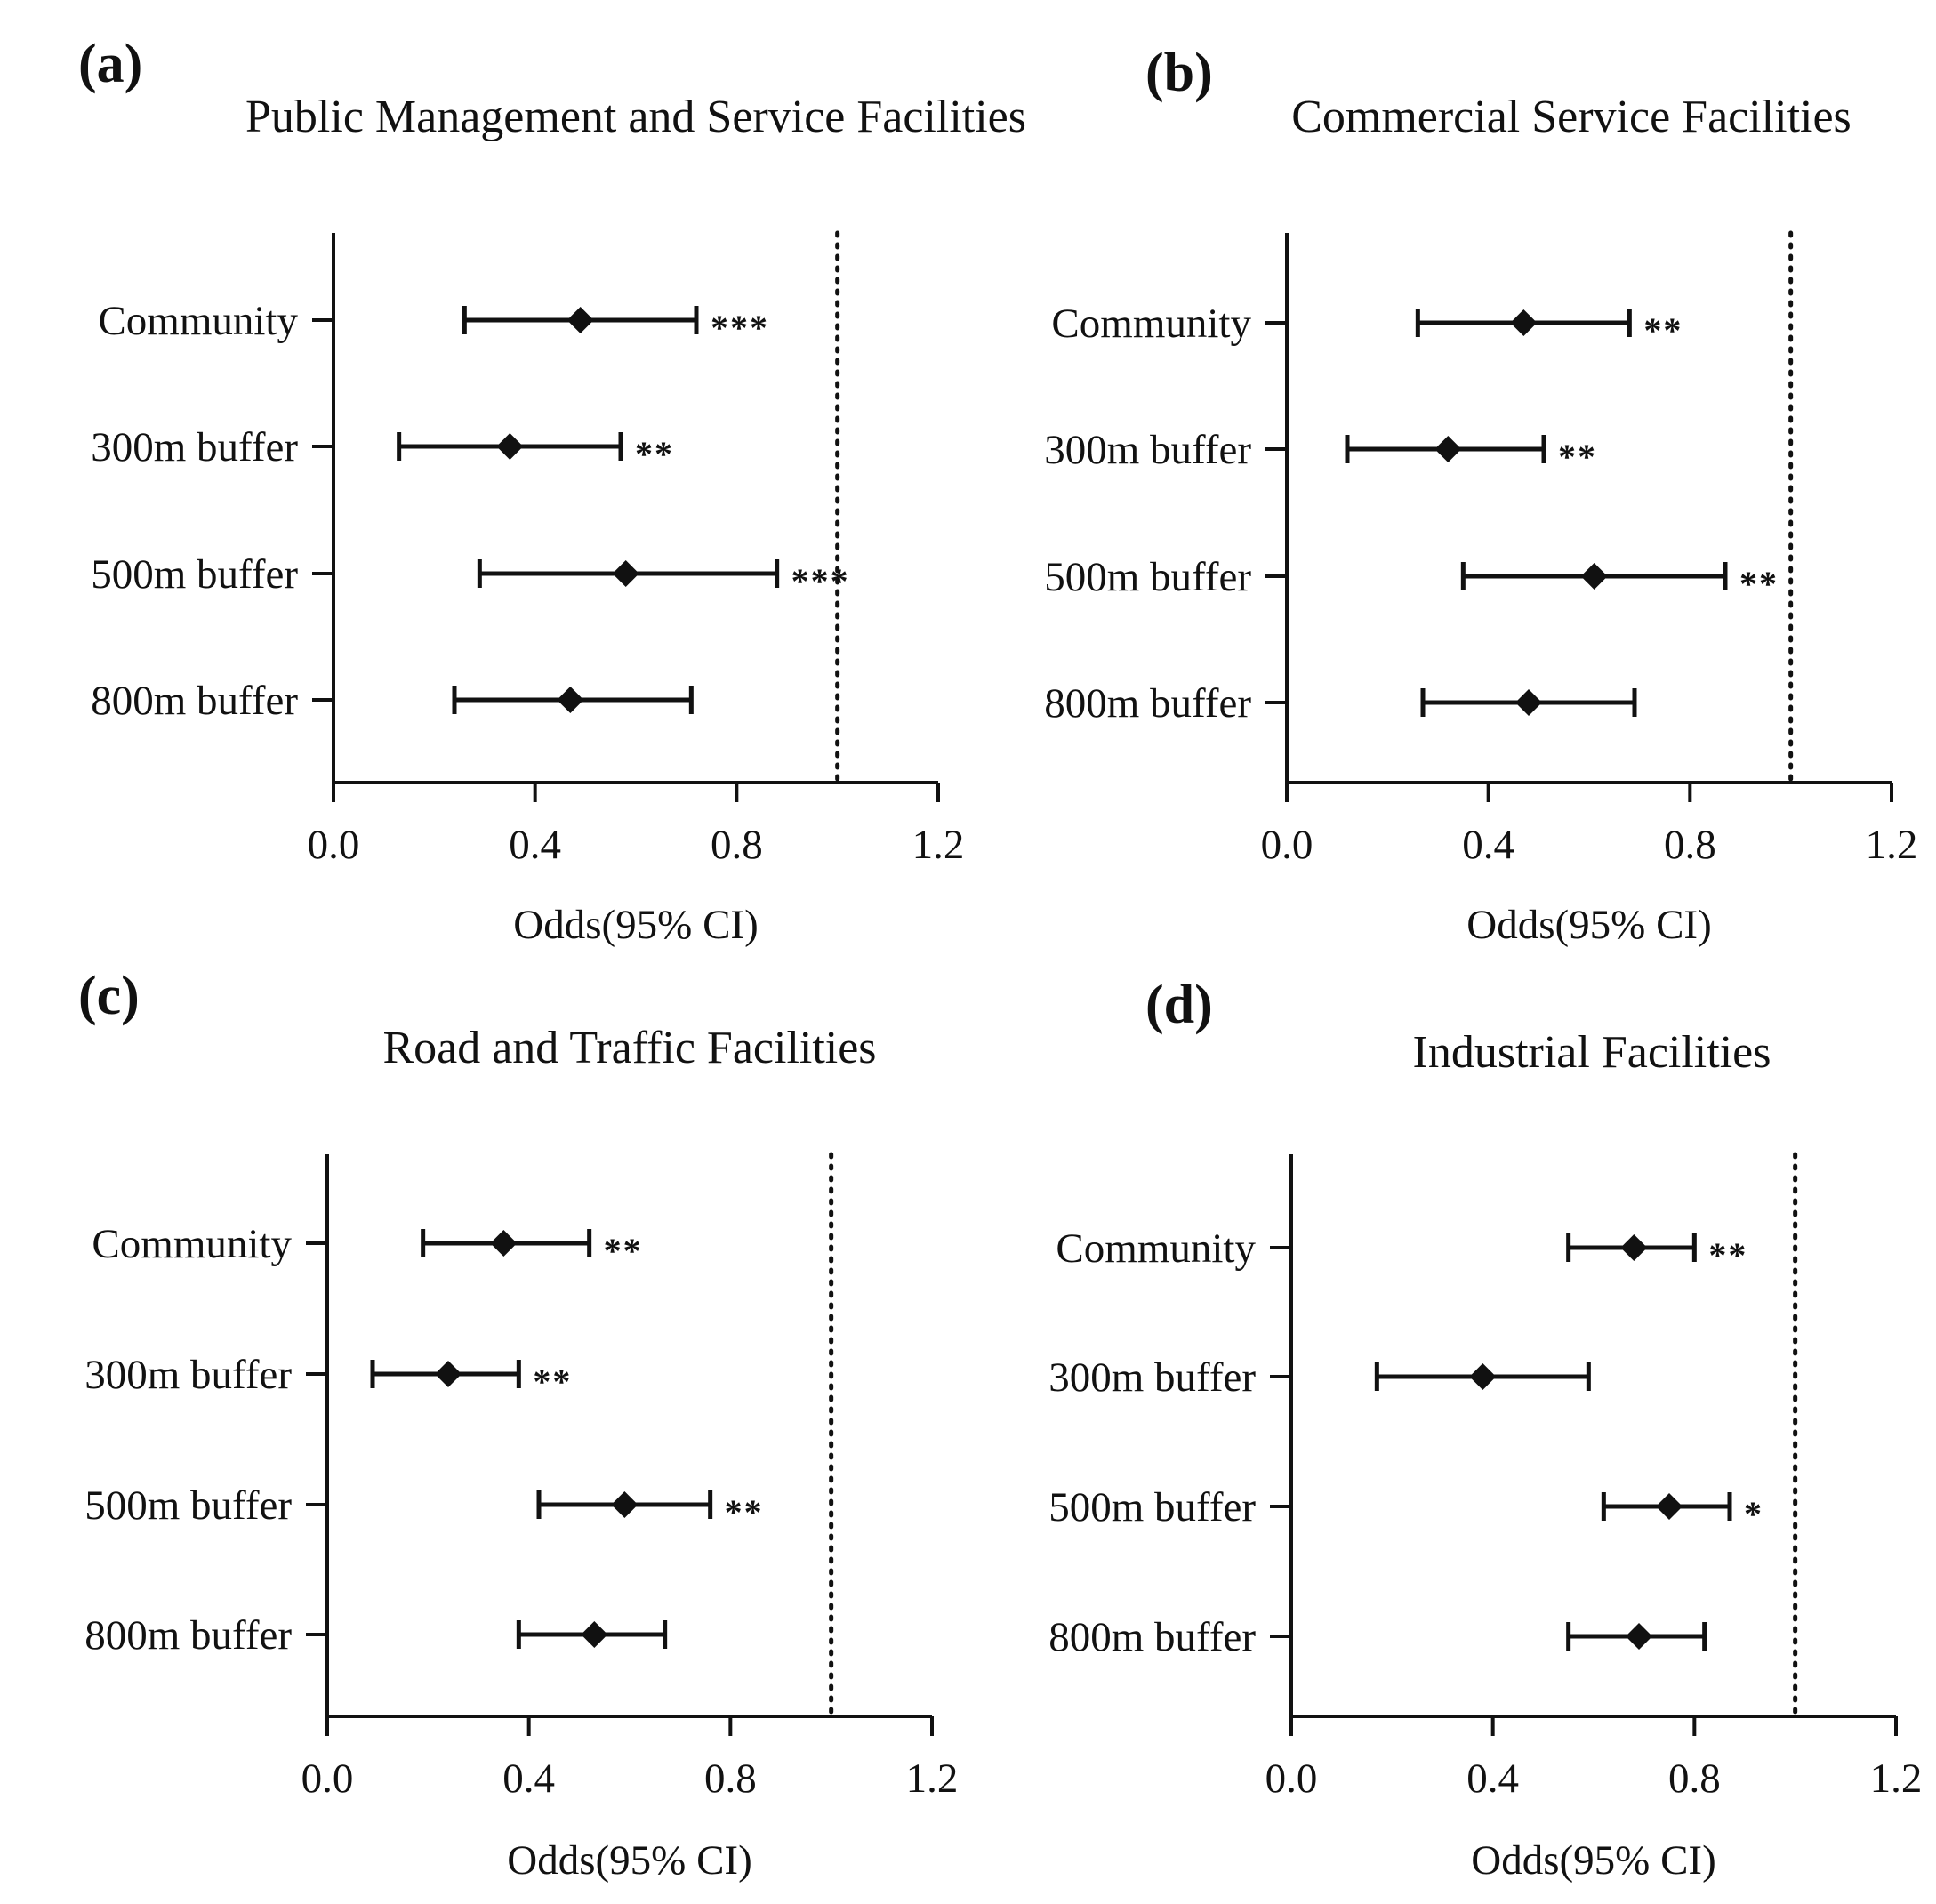 The height and width of the screenshot is (1904, 1936). I want to click on forest-row: 300m buffer, so click(1319, 1377).